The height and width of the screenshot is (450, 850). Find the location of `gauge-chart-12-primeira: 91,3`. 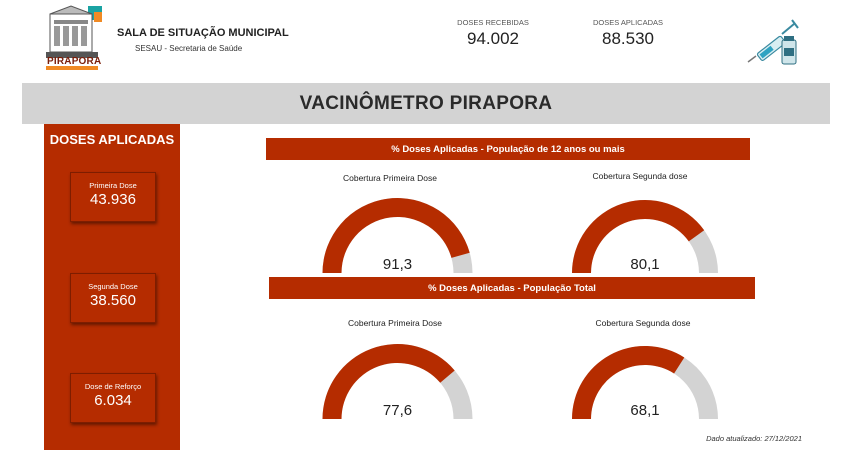

gauge-chart-12-primeira: 91,3 is located at coordinates (397, 235).